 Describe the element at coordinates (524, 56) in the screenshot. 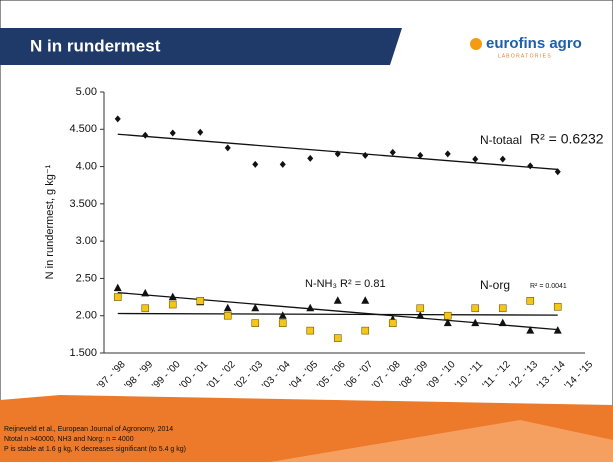

I see `logo-subtext: L A B O R A T O R I E S` at that location.